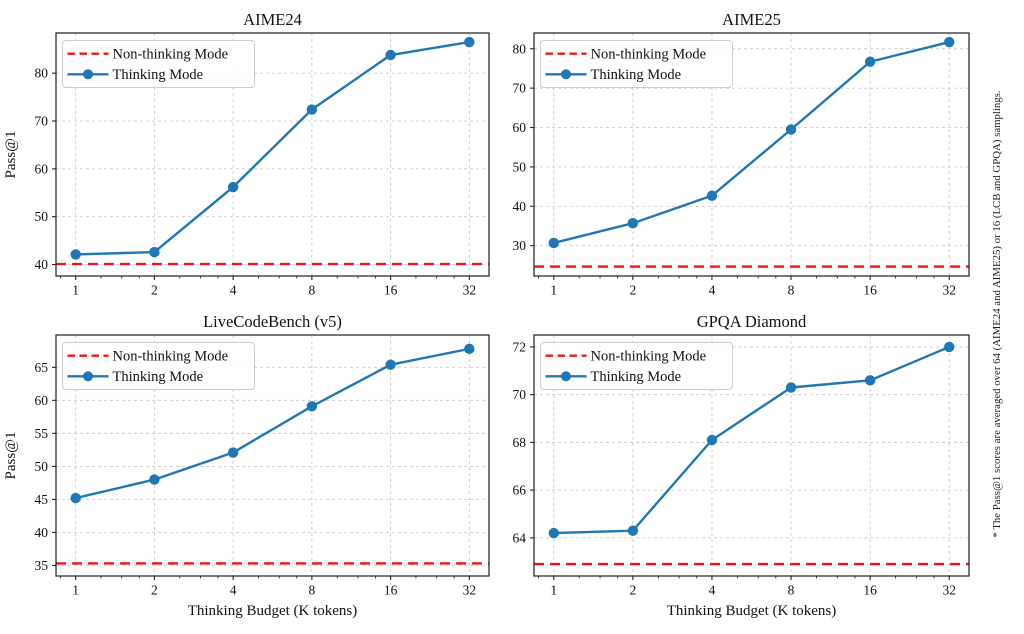  I want to click on chart-title: AIME25, so click(751, 19).